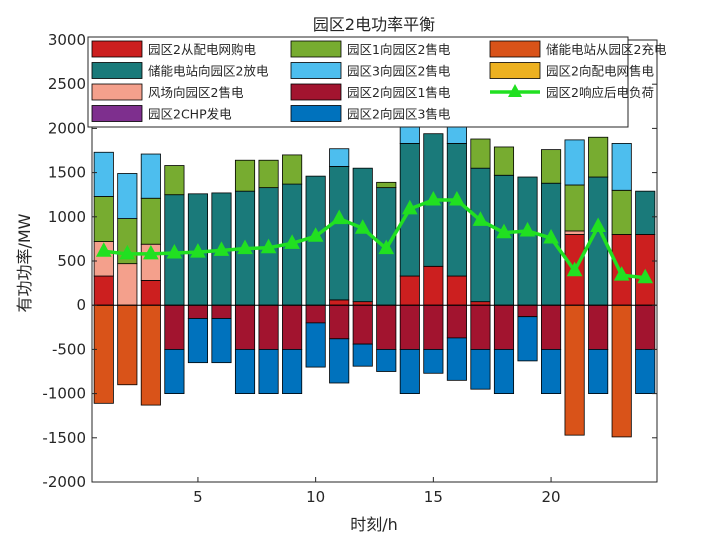  What do you see at coordinates (67, 40) in the screenshot?
I see `y-tick-label-3000: 3000` at bounding box center [67, 40].